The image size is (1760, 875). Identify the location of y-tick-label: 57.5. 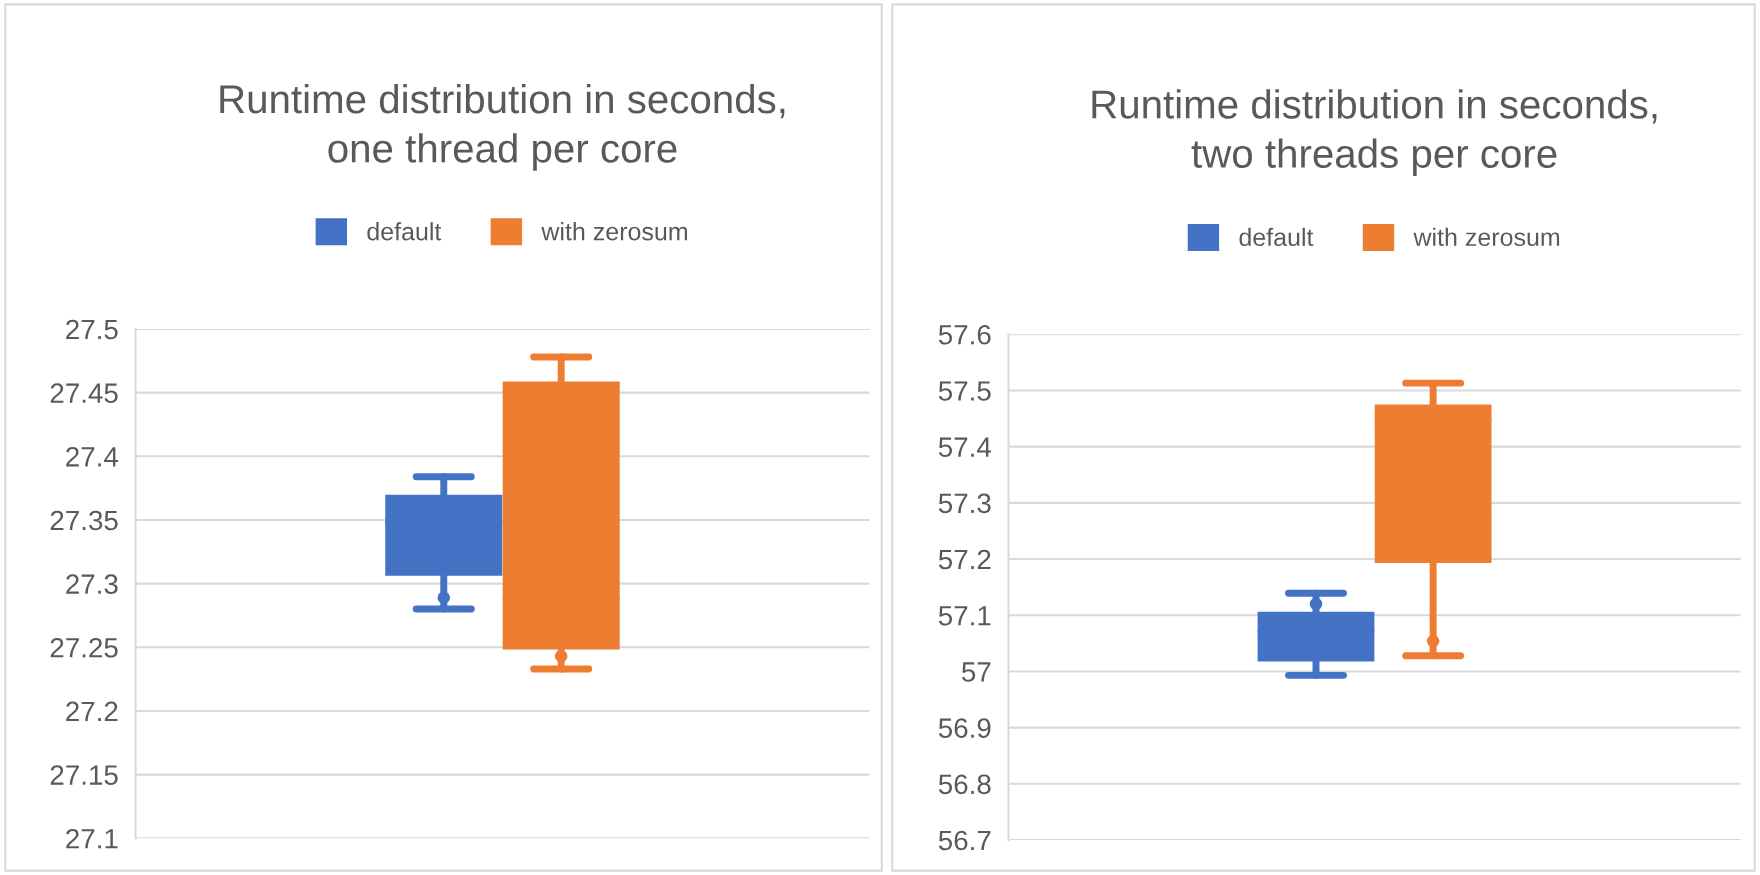
(964, 391).